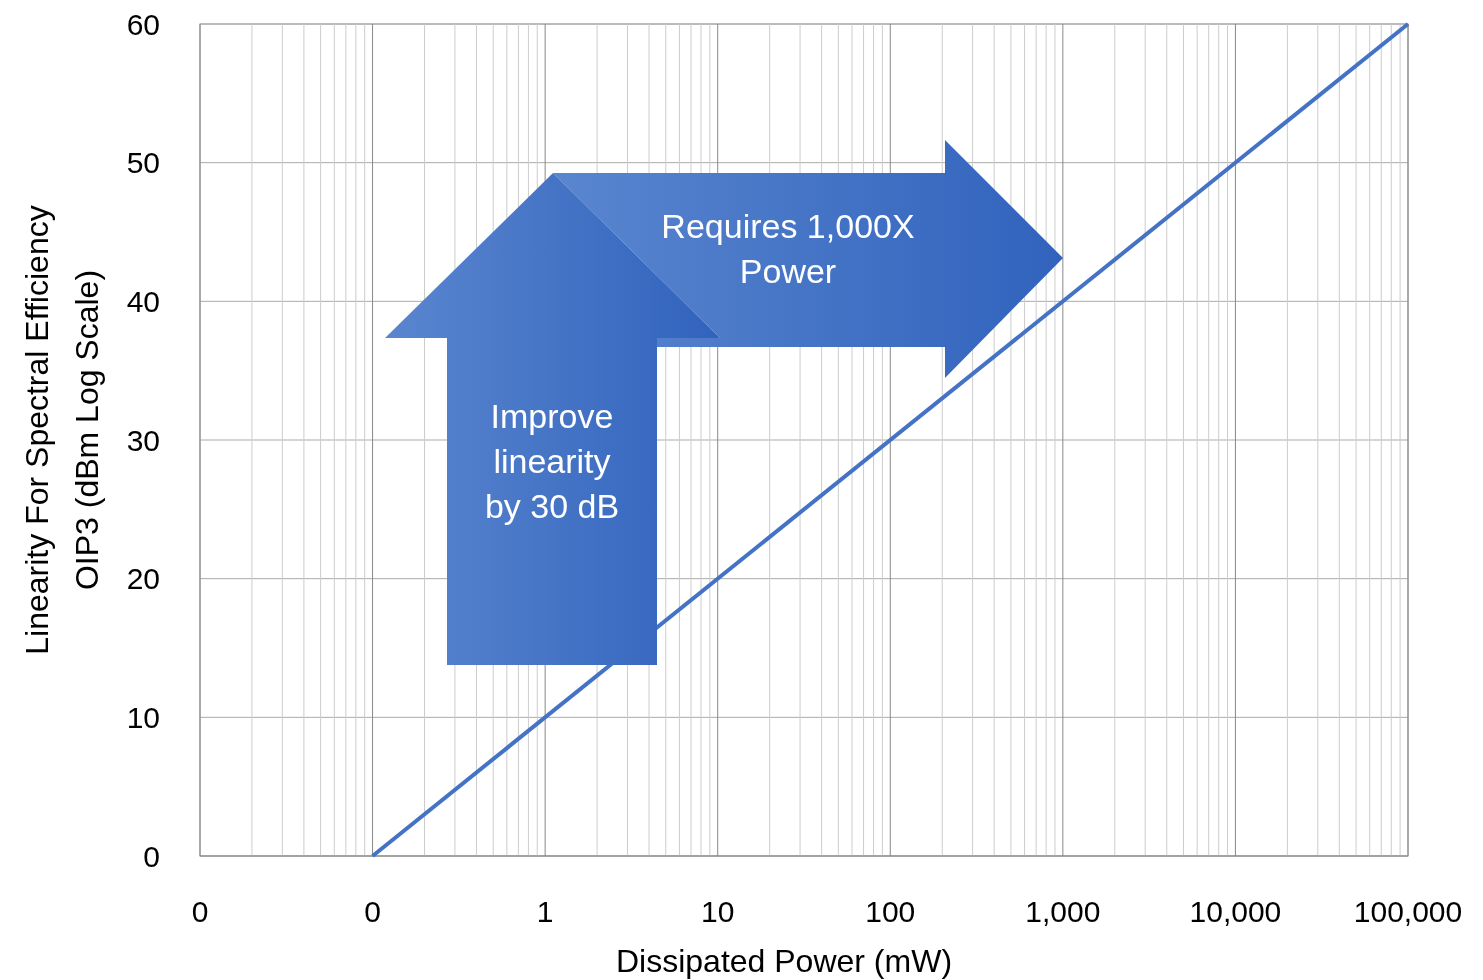 The width and height of the screenshot is (1483, 980). Describe the element at coordinates (143, 24) in the screenshot. I see `y-tick-label: 60` at that location.